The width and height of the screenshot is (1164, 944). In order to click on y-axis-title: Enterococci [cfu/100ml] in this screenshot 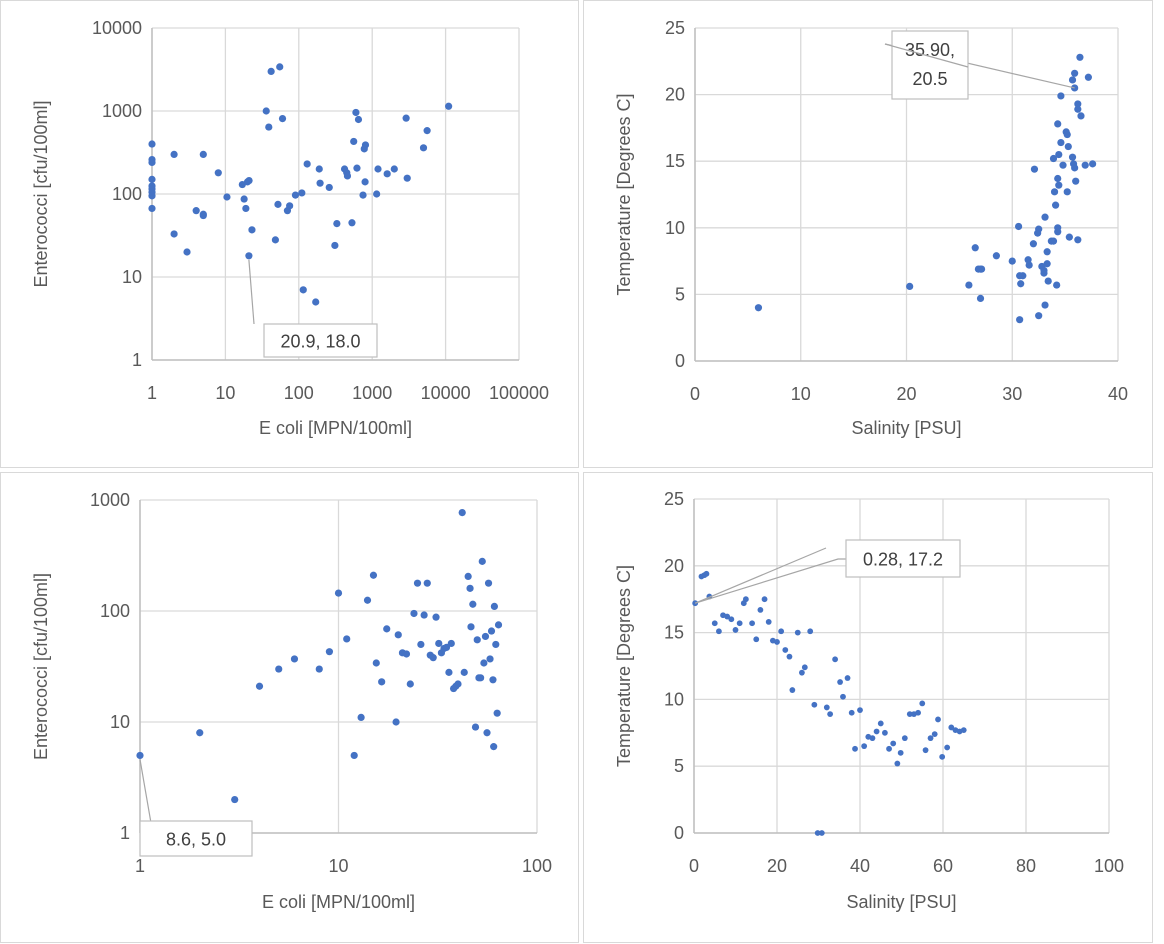, I will do `click(41, 193)`.